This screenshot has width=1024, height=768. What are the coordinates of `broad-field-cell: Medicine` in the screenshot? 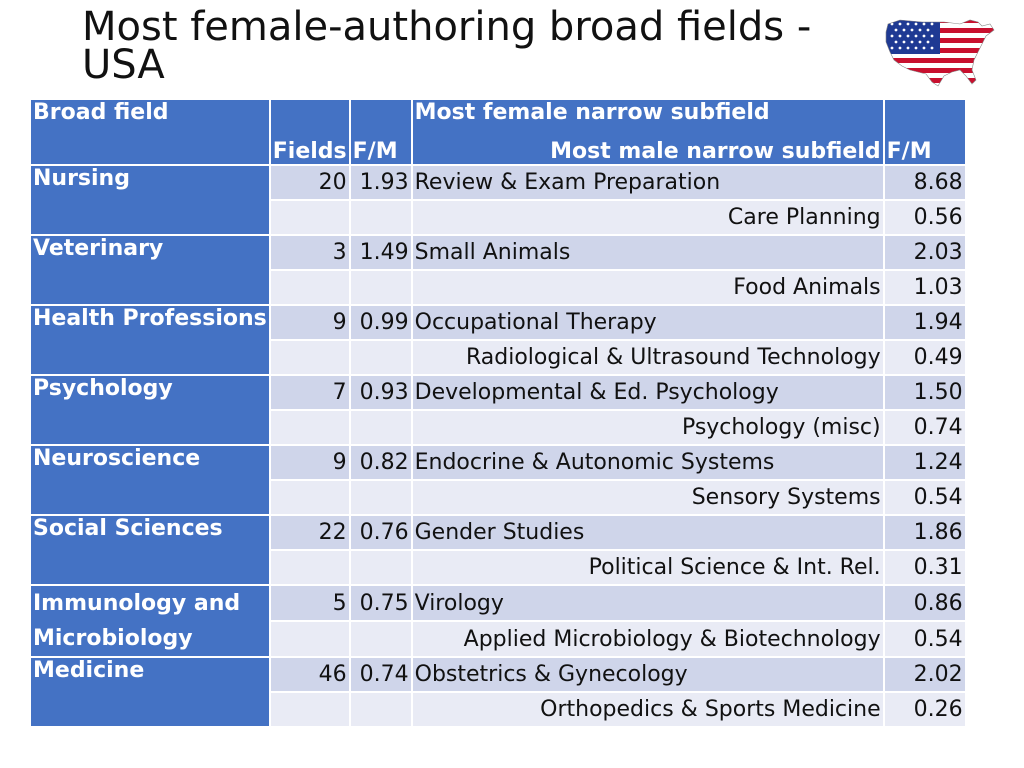 It's located at (150, 692).